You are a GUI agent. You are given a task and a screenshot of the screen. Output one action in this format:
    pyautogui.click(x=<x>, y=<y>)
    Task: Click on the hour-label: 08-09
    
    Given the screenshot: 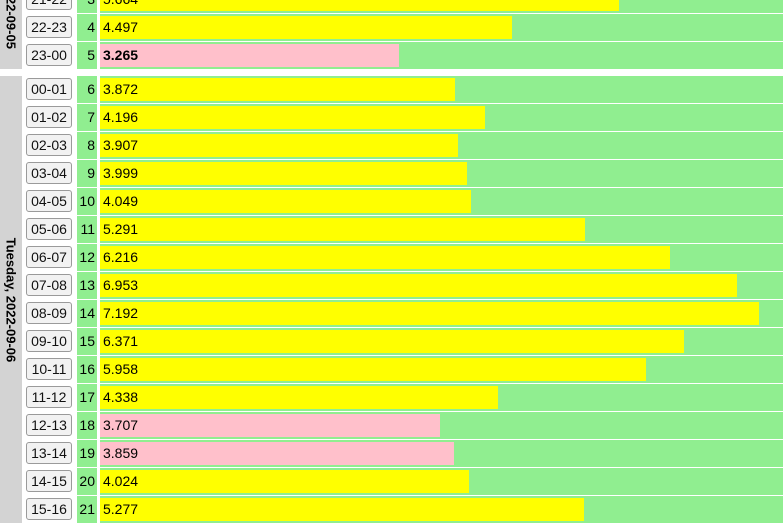 What is the action you would take?
    pyautogui.click(x=49, y=313)
    